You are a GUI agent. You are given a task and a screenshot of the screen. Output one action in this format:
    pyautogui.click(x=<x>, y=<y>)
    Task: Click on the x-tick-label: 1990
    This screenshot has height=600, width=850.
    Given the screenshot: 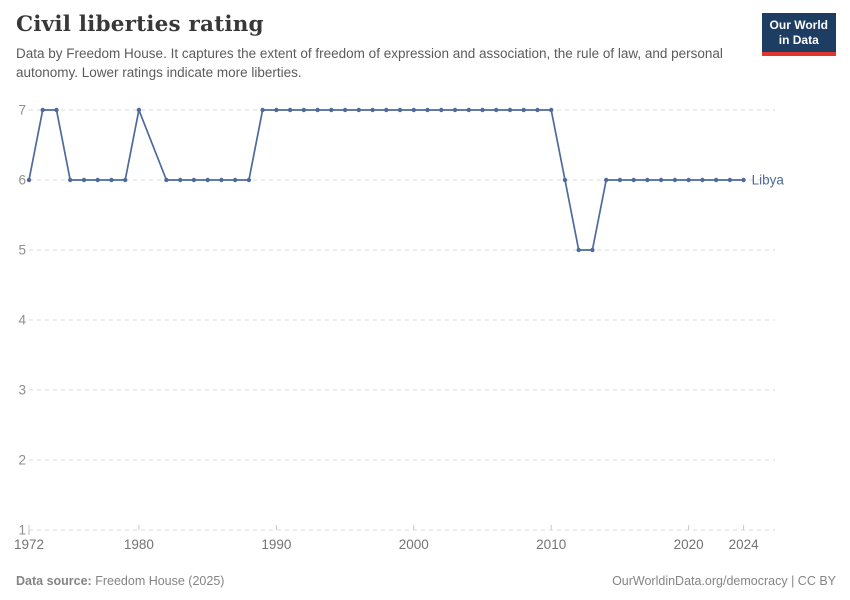 What is the action you would take?
    pyautogui.click(x=276, y=544)
    